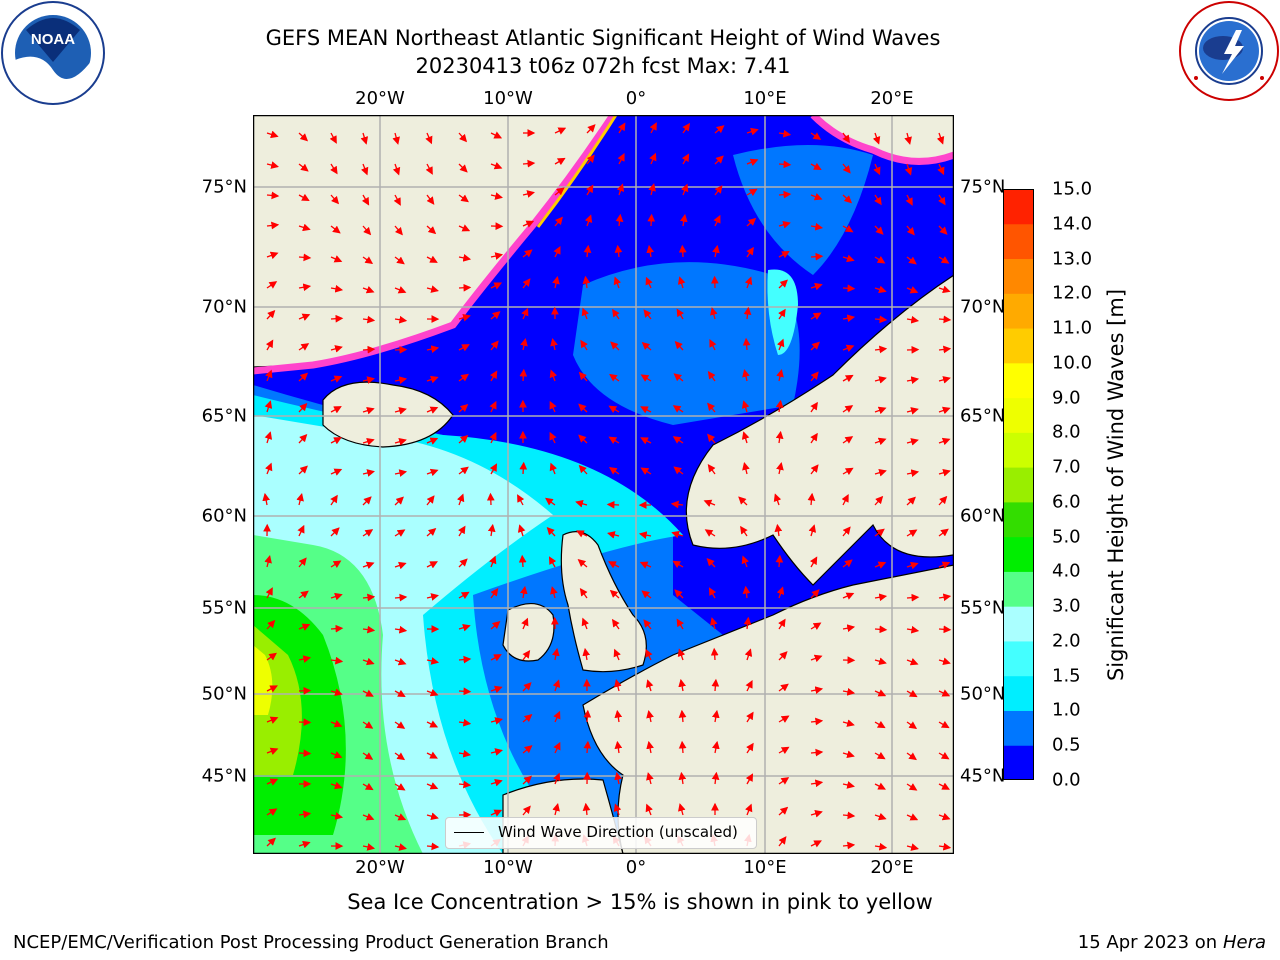 The width and height of the screenshot is (1280, 960). Describe the element at coordinates (983, 694) in the screenshot. I see `lat-label-right: 50°N` at that location.